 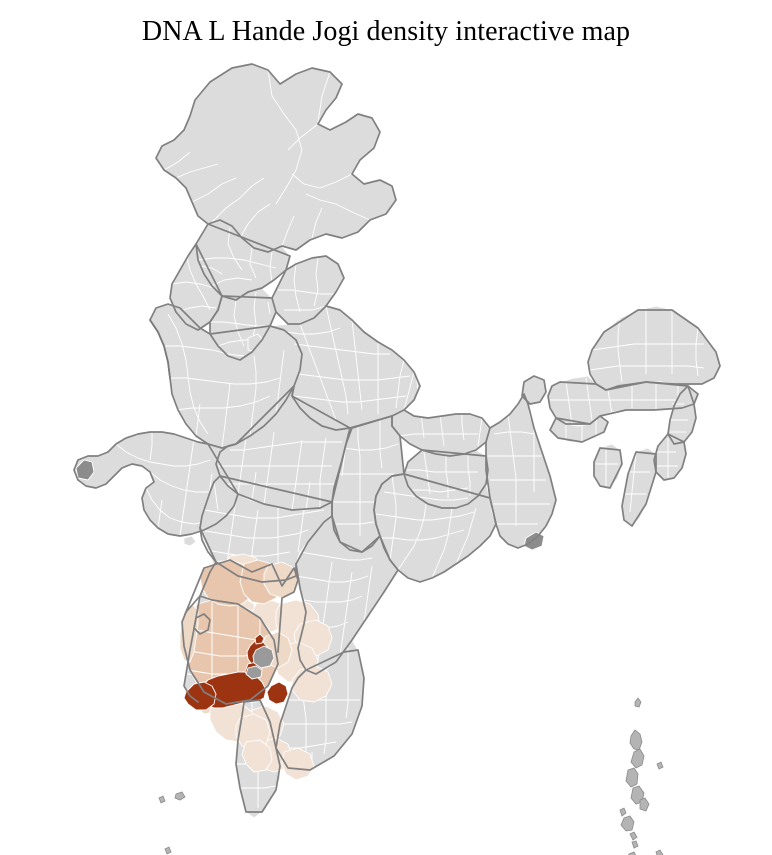 I want to click on page-title: DNA L Hande Jogi density interactive map, so click(x=386, y=31).